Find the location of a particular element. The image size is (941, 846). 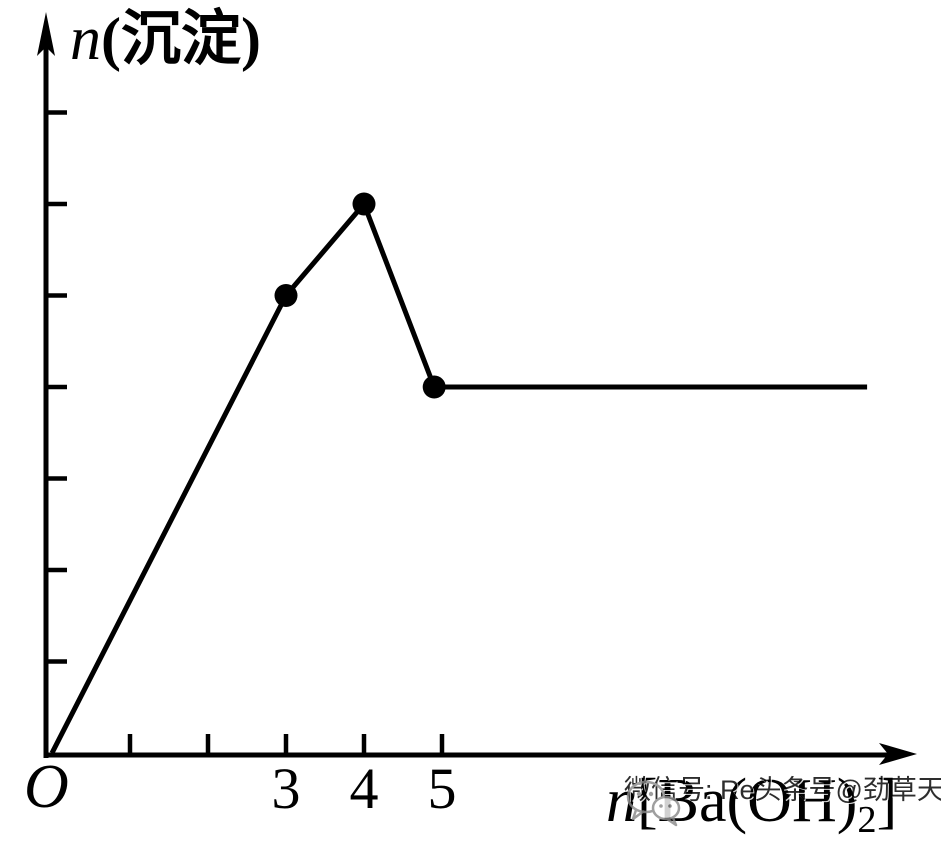

y-axis-arrow-icon is located at coordinates (46, 34).